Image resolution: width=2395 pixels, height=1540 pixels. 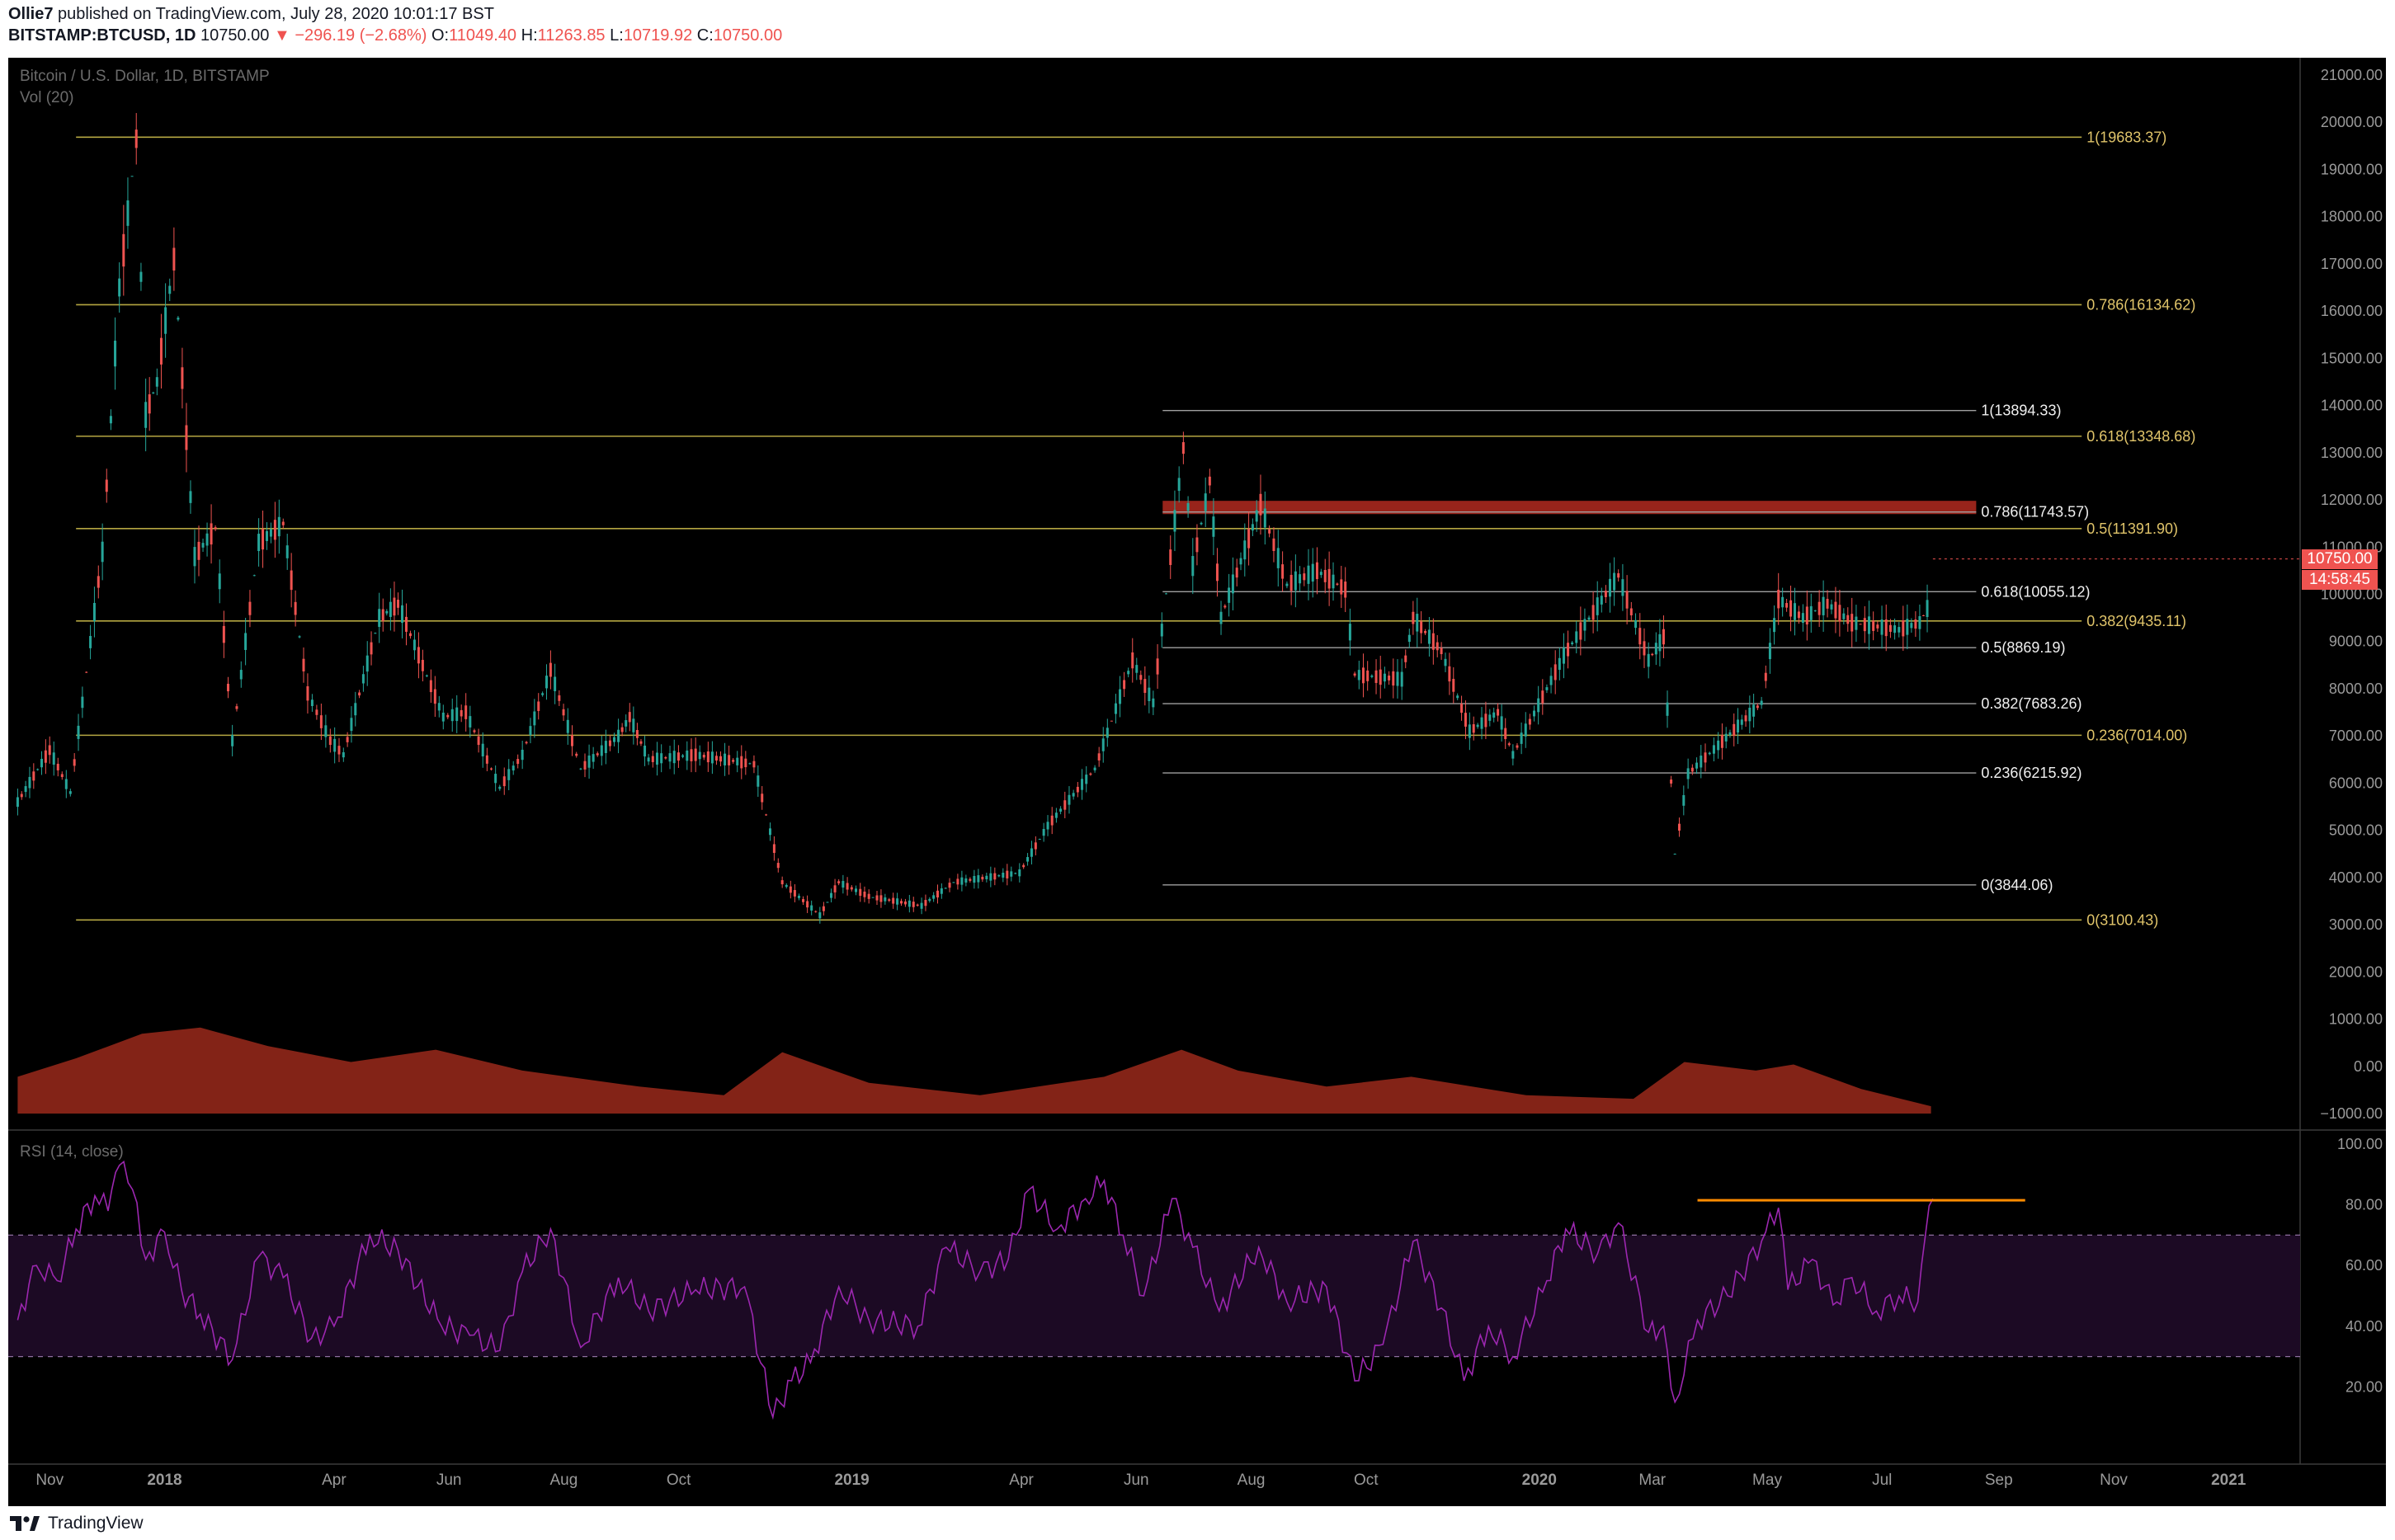 What do you see at coordinates (25, 1523) in the screenshot?
I see `tradingview-logo-icon` at bounding box center [25, 1523].